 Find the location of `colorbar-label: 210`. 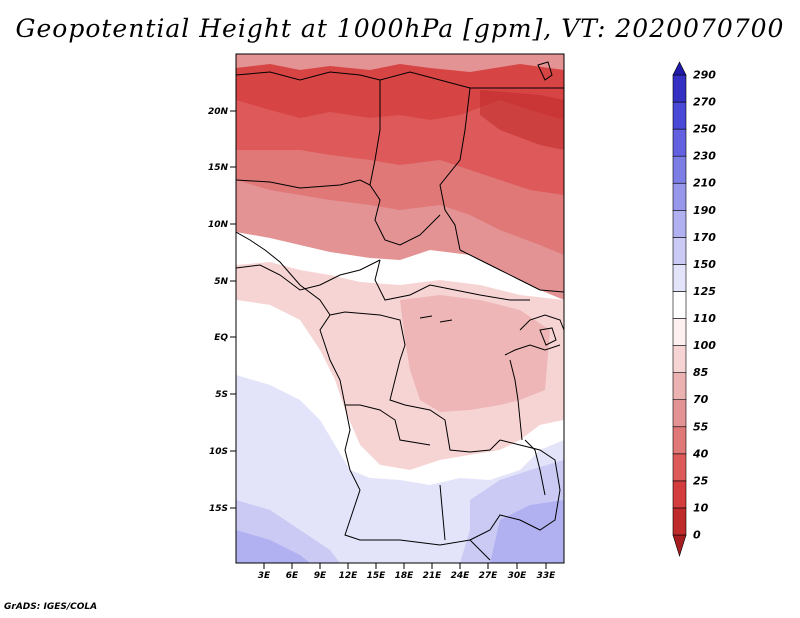

colorbar-label: 210 is located at coordinates (704, 183).